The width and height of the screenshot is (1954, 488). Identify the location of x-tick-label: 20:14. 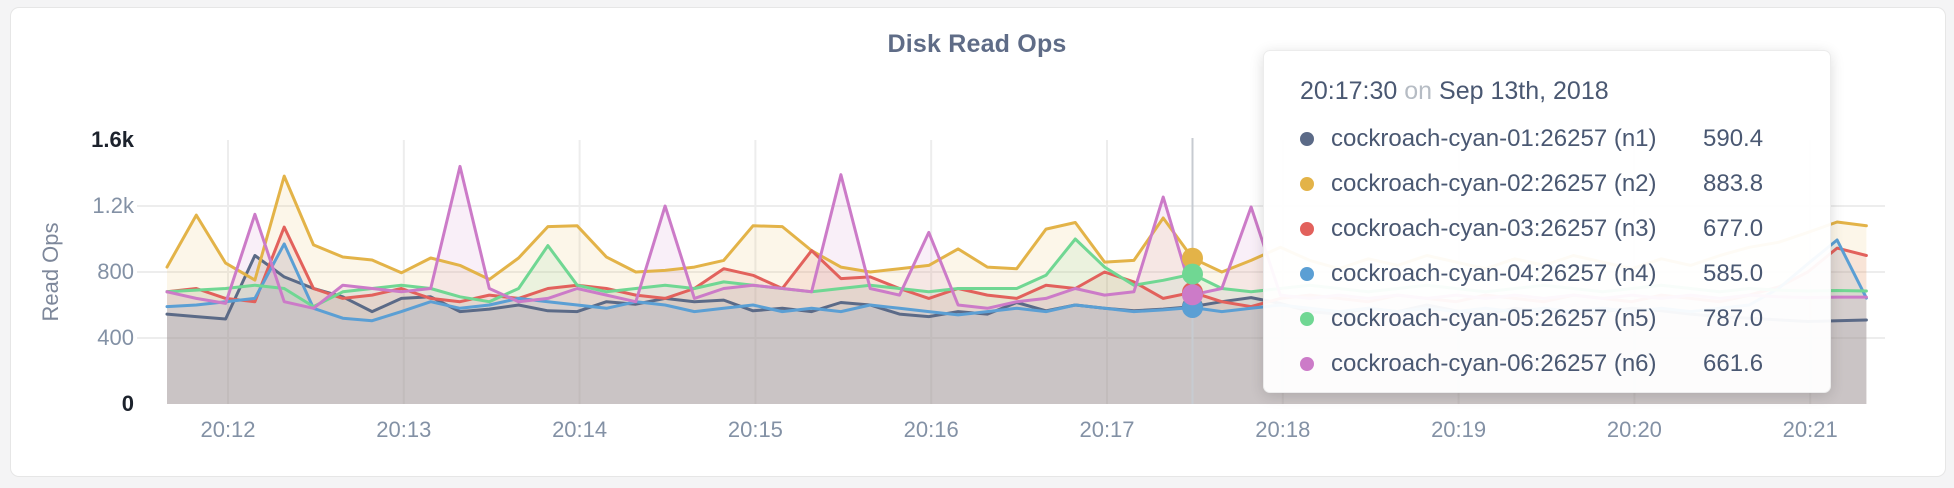
(580, 429).